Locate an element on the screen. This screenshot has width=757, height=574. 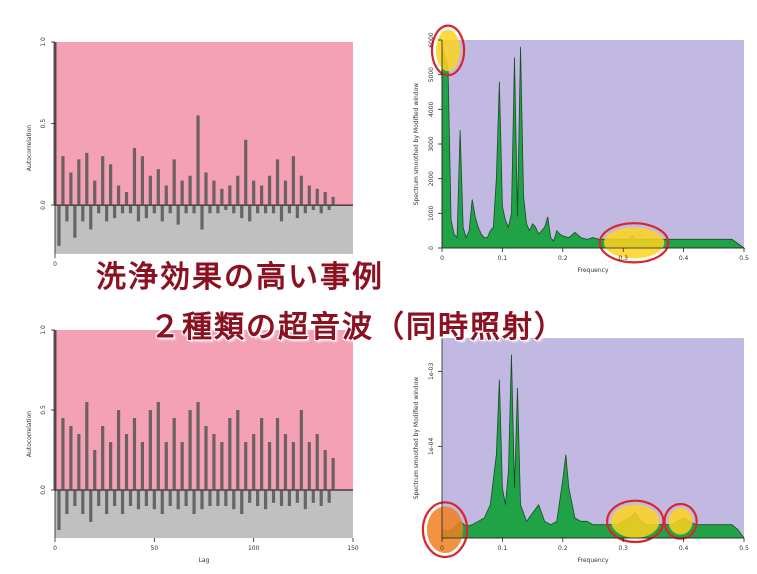
y-tick-label: 0.0 is located at coordinates (43, 490).